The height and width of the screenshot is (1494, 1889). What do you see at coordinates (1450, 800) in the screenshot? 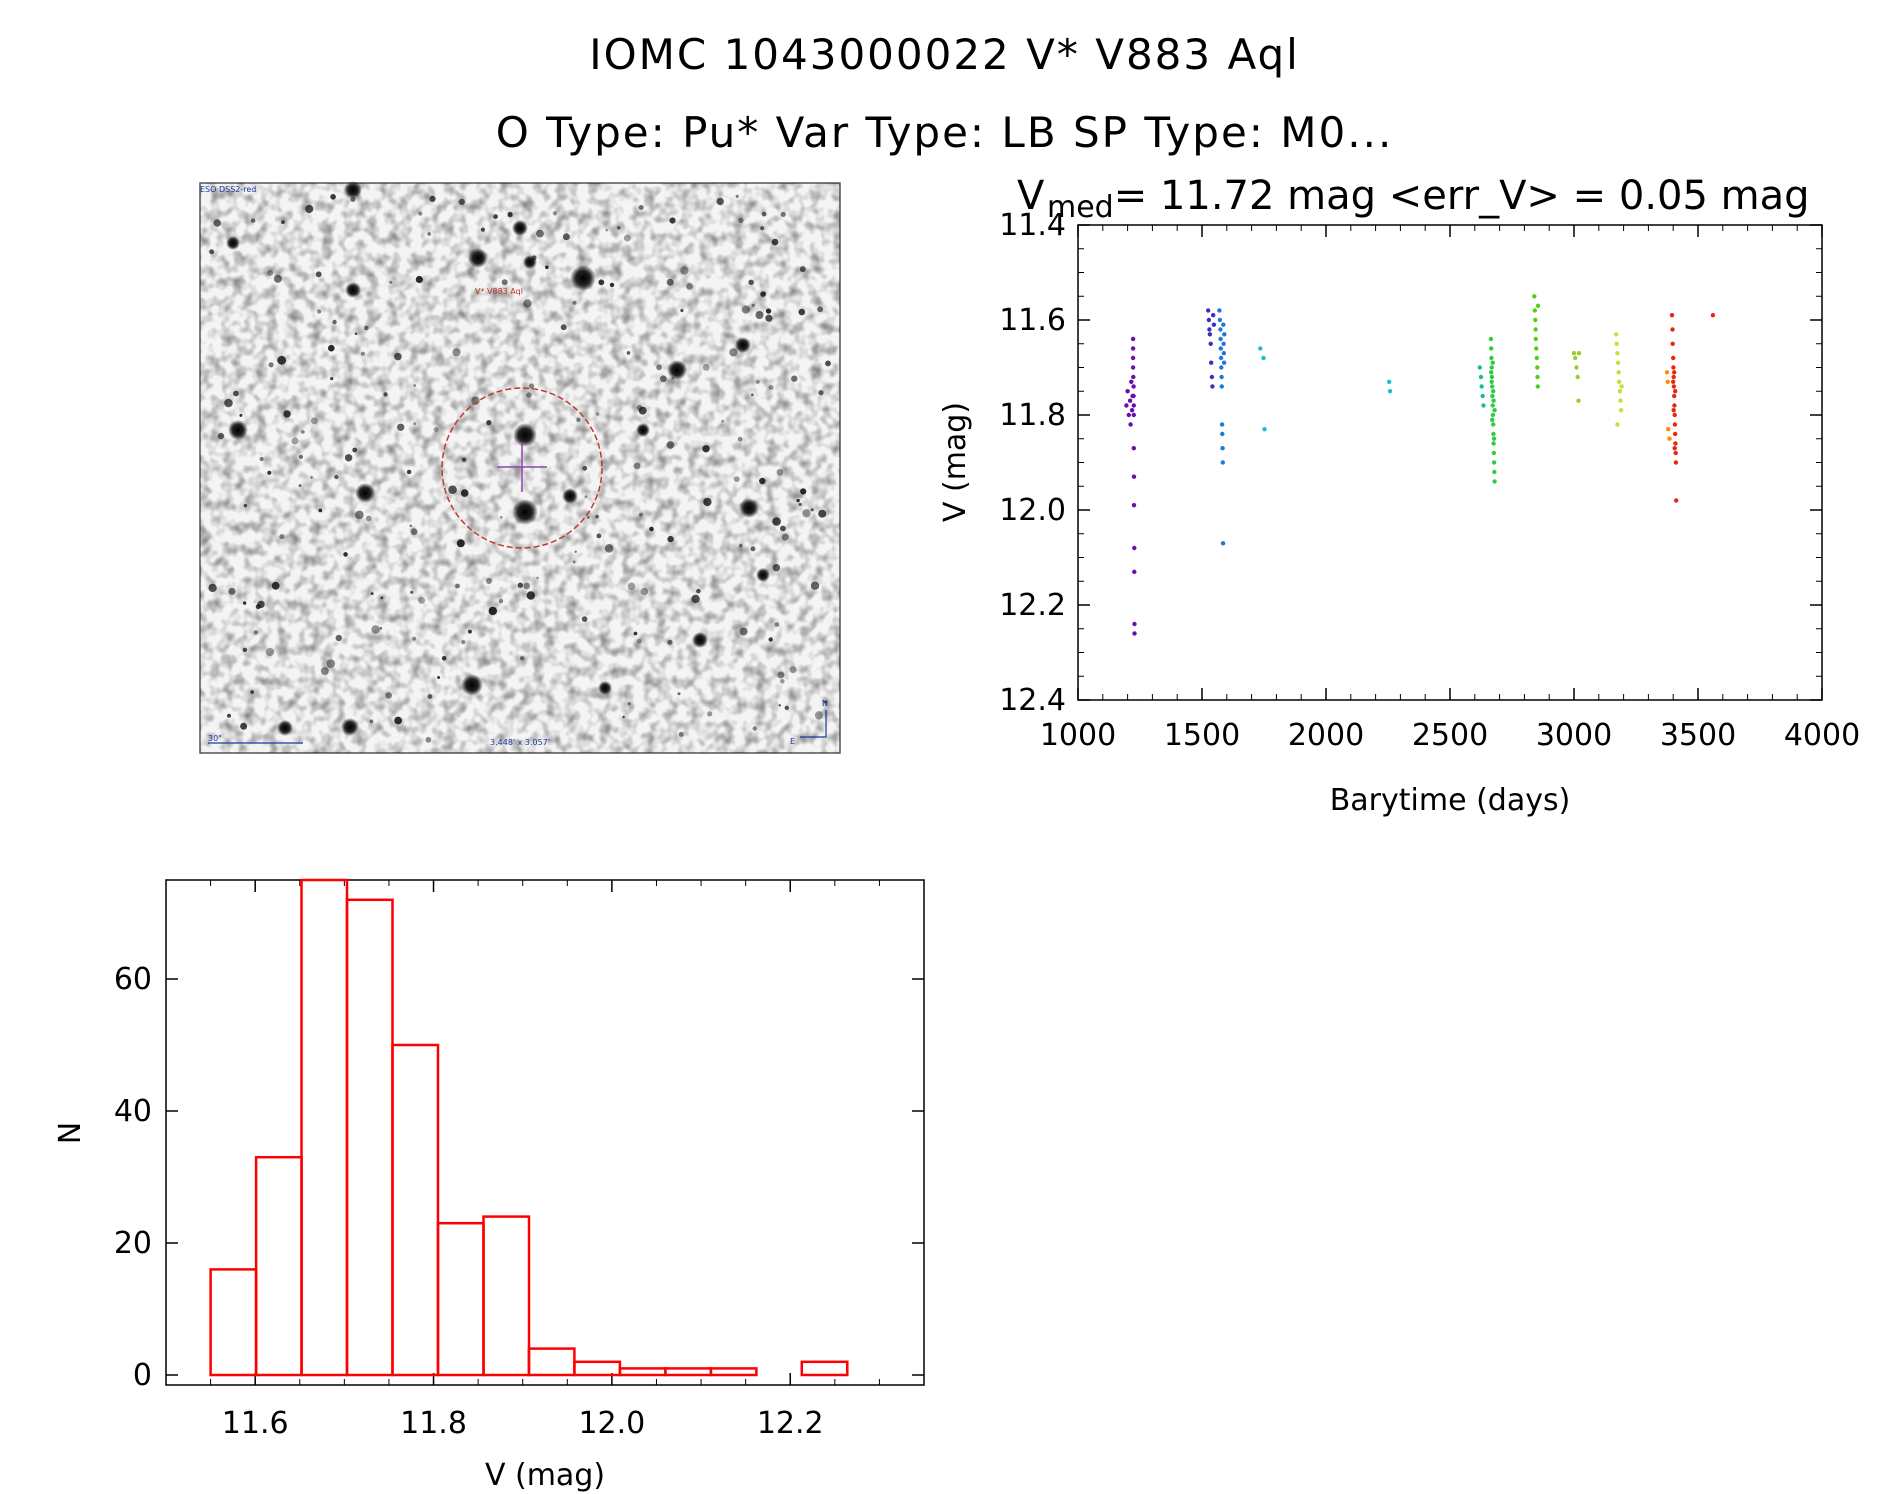
I see `lc-x-axis-label: Barytime (days)` at bounding box center [1450, 800].